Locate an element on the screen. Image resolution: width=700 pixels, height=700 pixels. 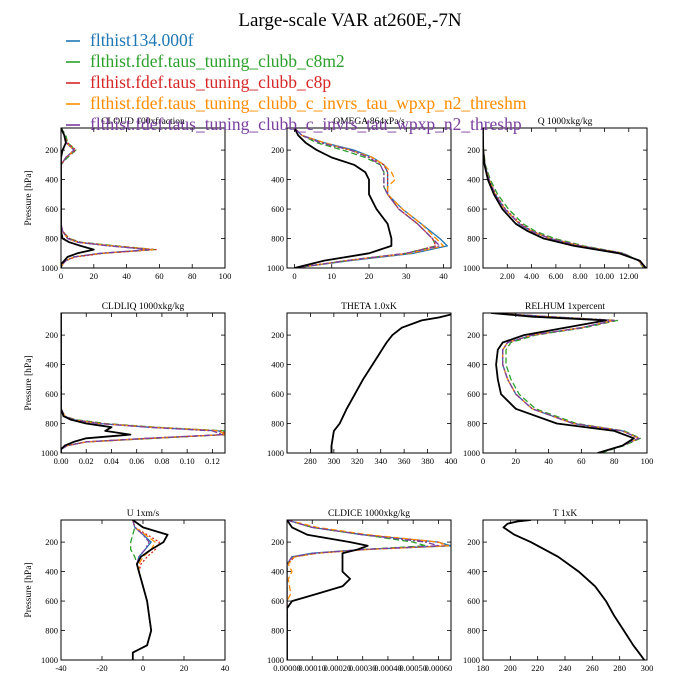
x-tick-label: 260 is located at coordinates (592, 668).